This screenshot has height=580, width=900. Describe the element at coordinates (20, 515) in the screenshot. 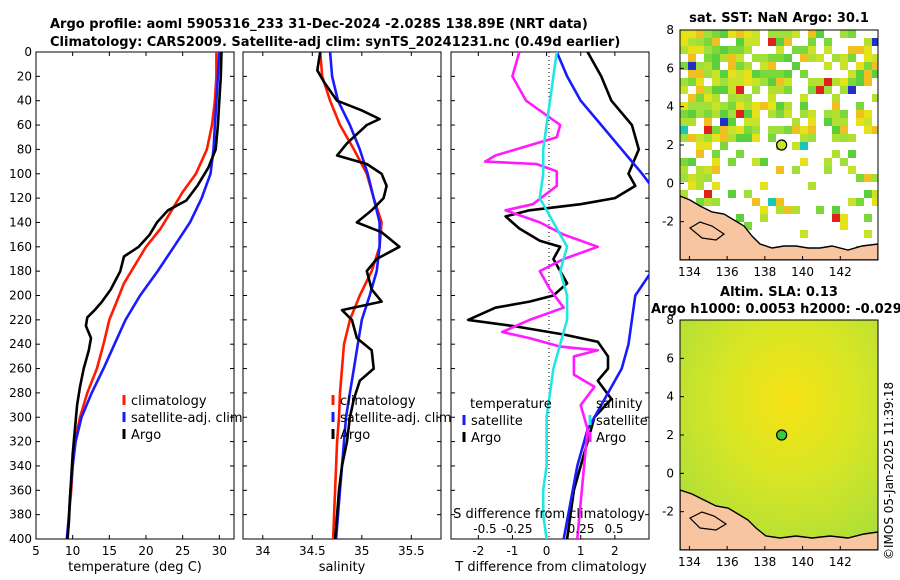

I see `depth-tick-label: 380` at that location.